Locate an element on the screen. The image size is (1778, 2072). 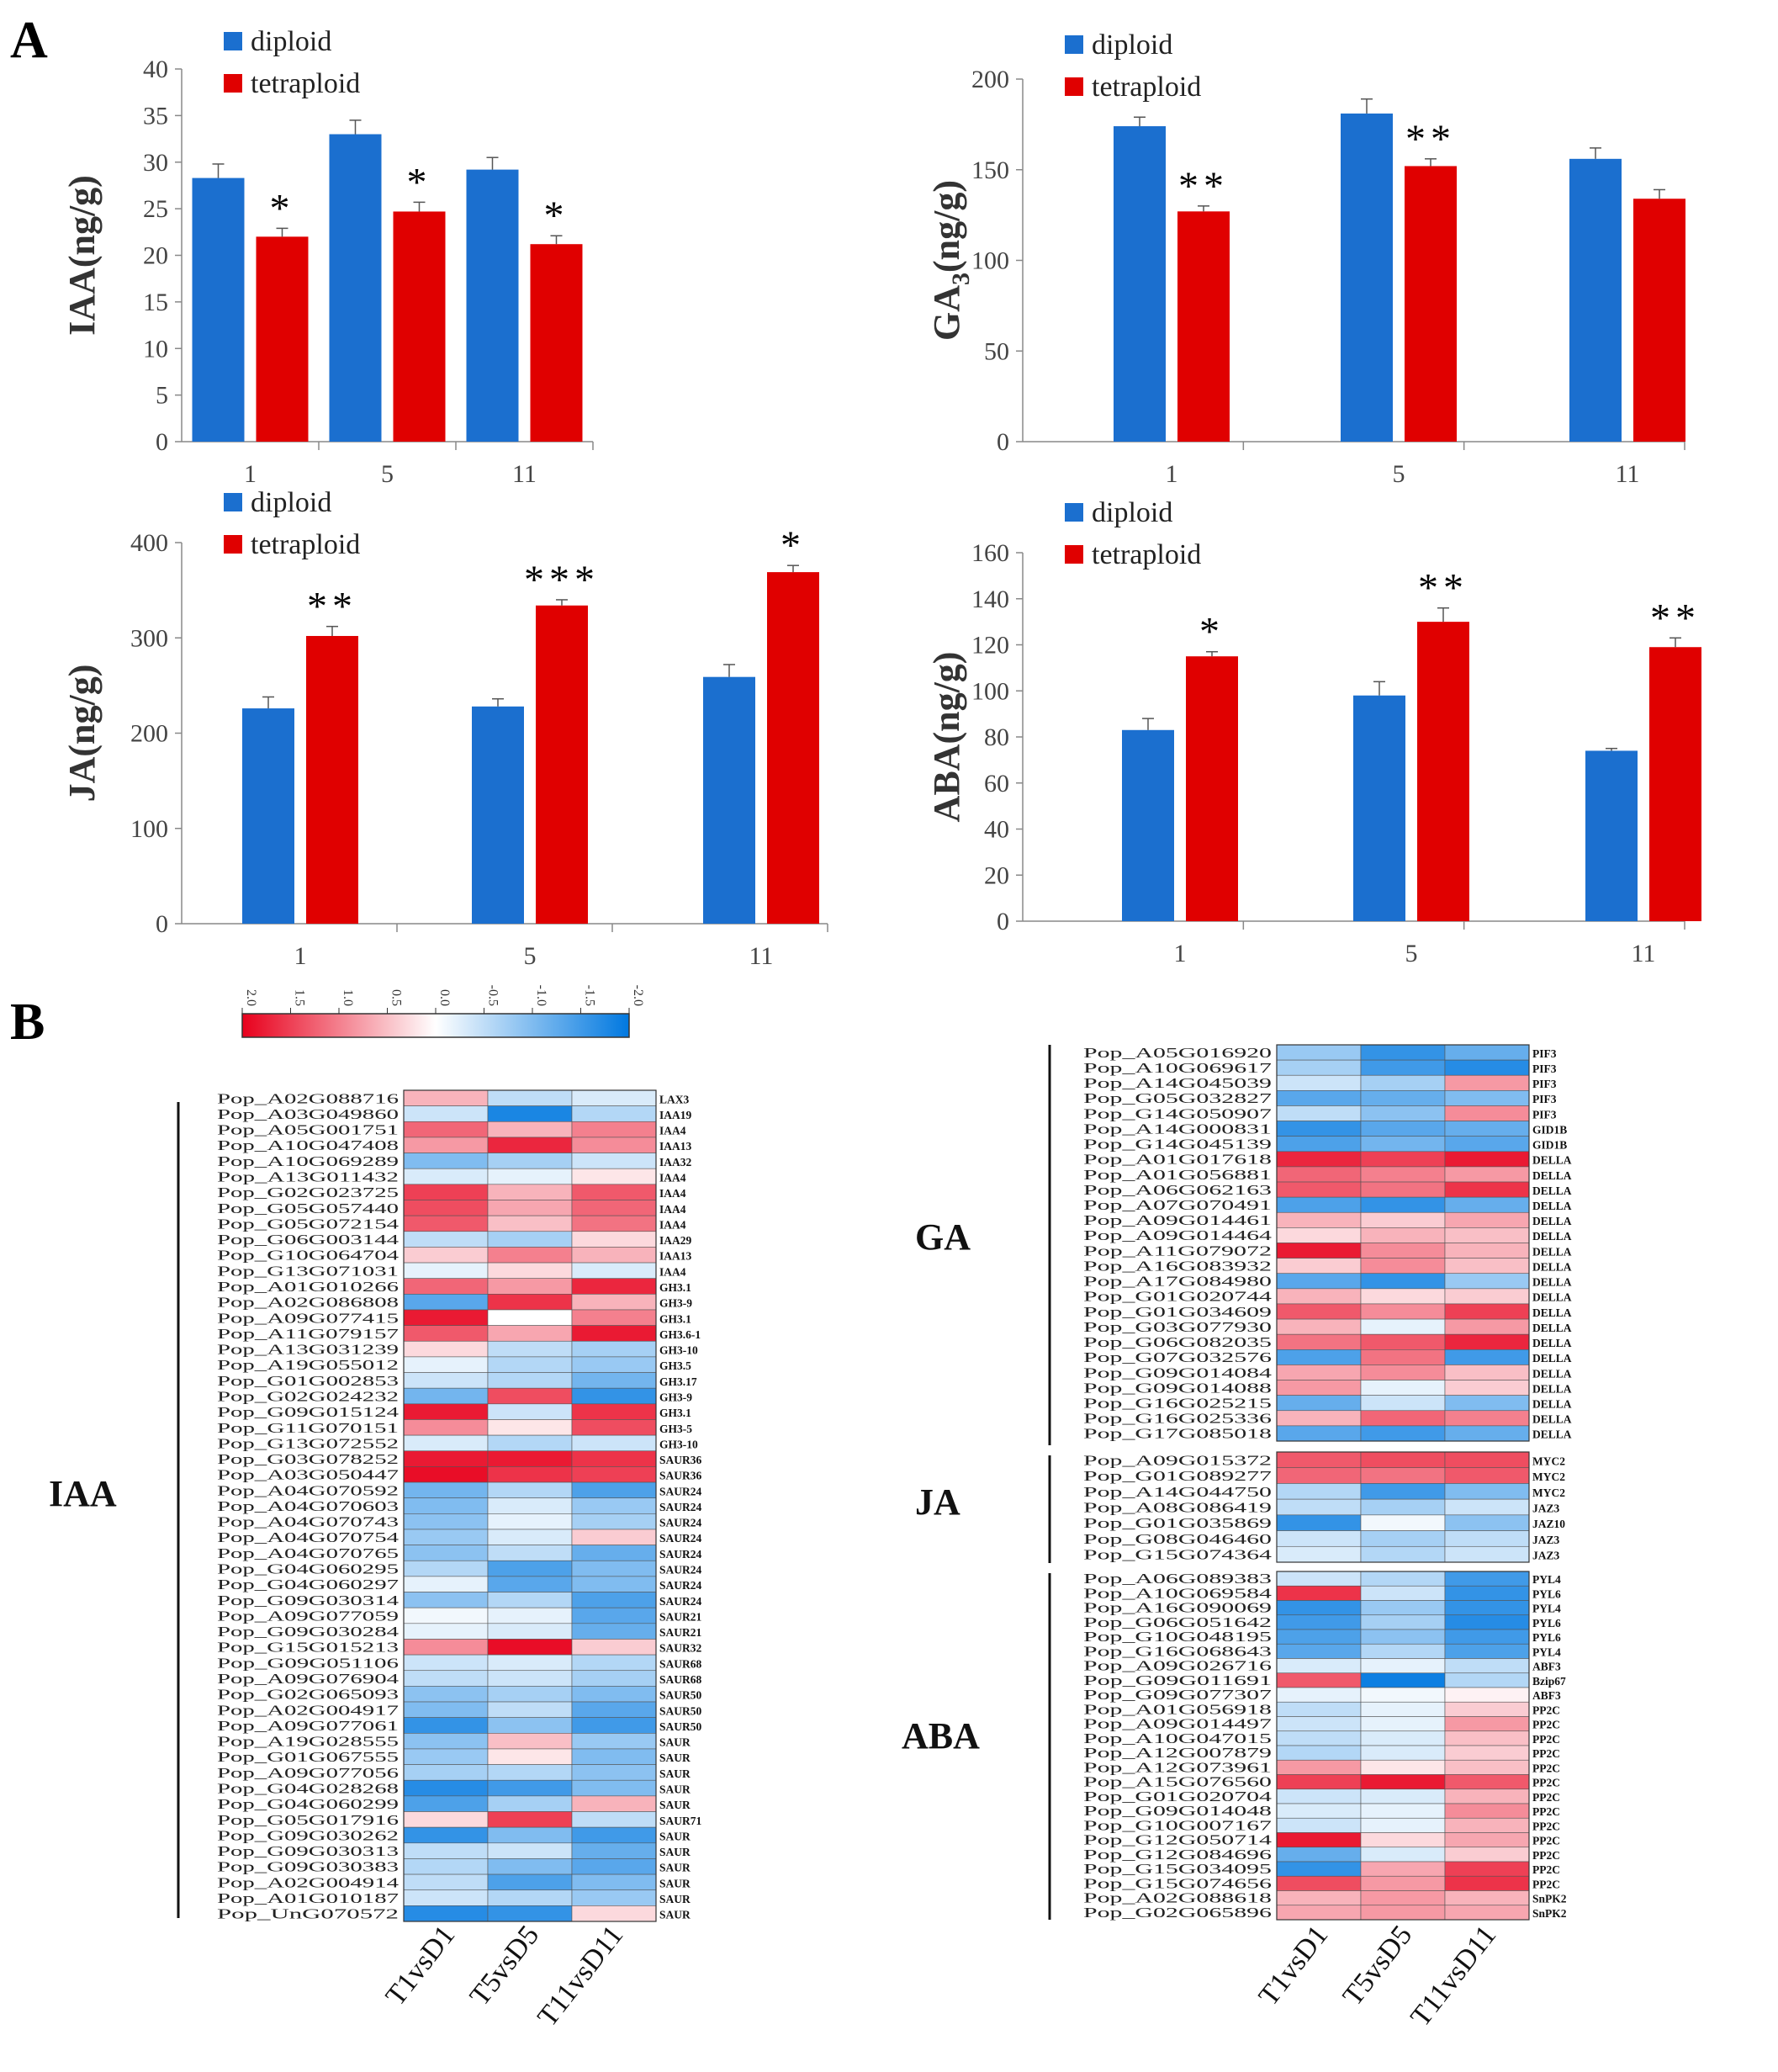
gene-name: SAUR36 is located at coordinates (680, 1476).